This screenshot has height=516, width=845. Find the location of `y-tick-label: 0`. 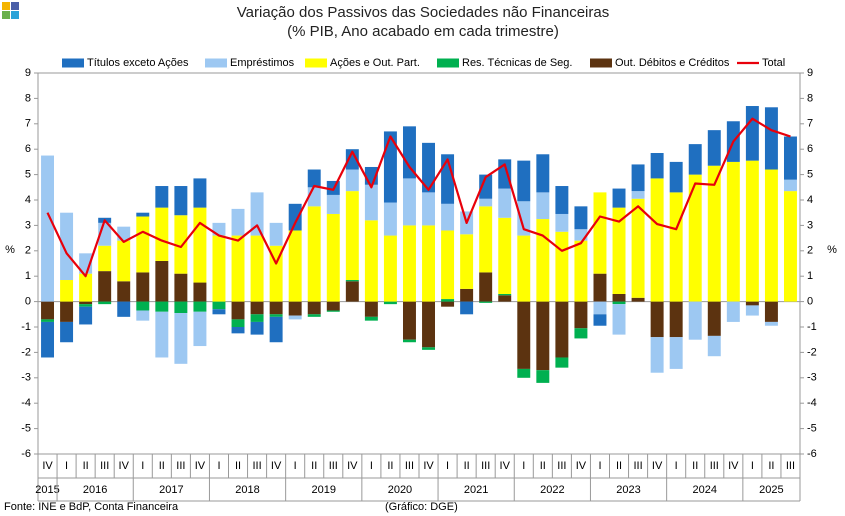

y-tick-label: 0 is located at coordinates (28, 302).